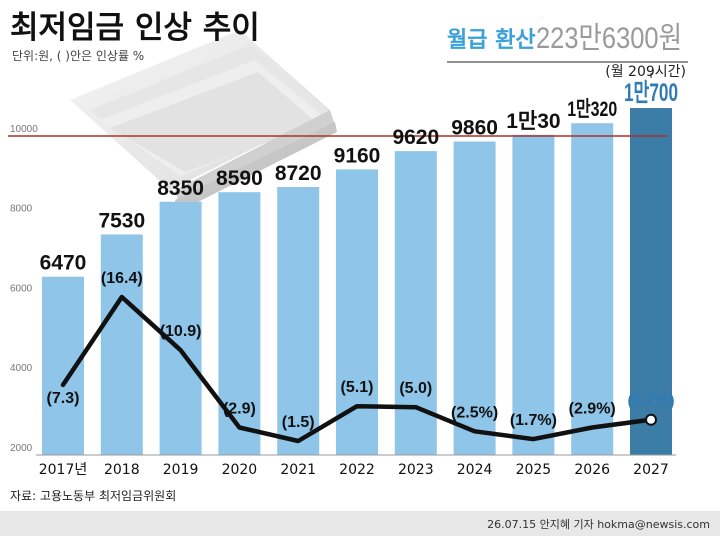 This screenshot has width=720, height=536. Describe the element at coordinates (415, 388) in the screenshot. I see `rate-label-2023: (5.0)` at that location.